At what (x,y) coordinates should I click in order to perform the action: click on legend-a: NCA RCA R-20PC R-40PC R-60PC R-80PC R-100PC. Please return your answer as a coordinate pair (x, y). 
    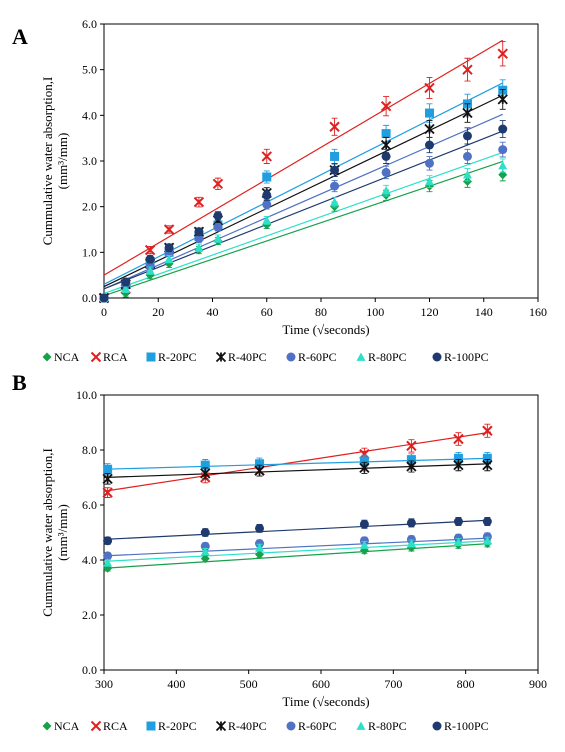
    Looking at the image, I should click on (265, 357).